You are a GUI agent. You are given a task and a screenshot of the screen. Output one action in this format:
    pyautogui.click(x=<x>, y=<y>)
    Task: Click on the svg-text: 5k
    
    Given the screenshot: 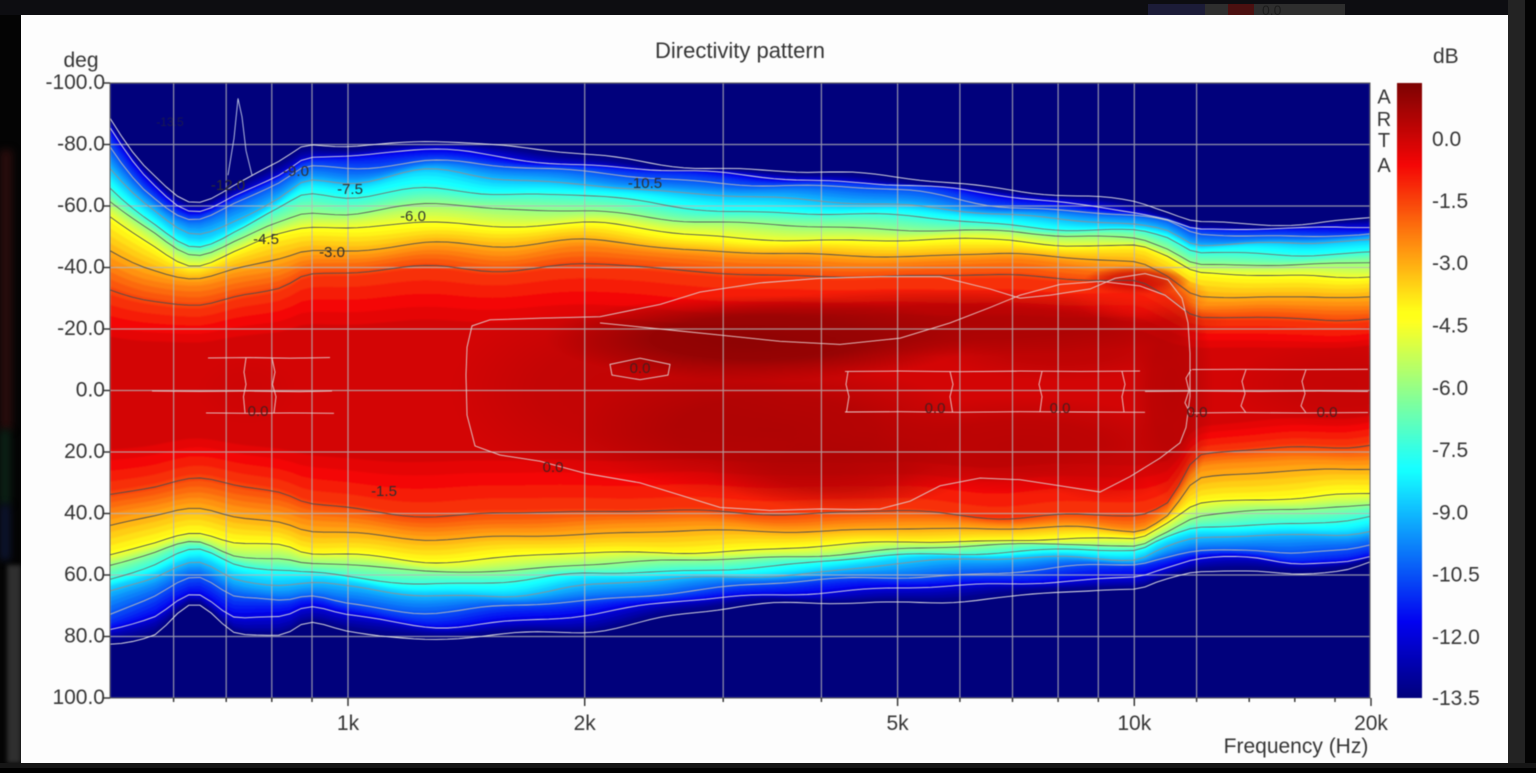 What is the action you would take?
    pyautogui.click(x=898, y=723)
    